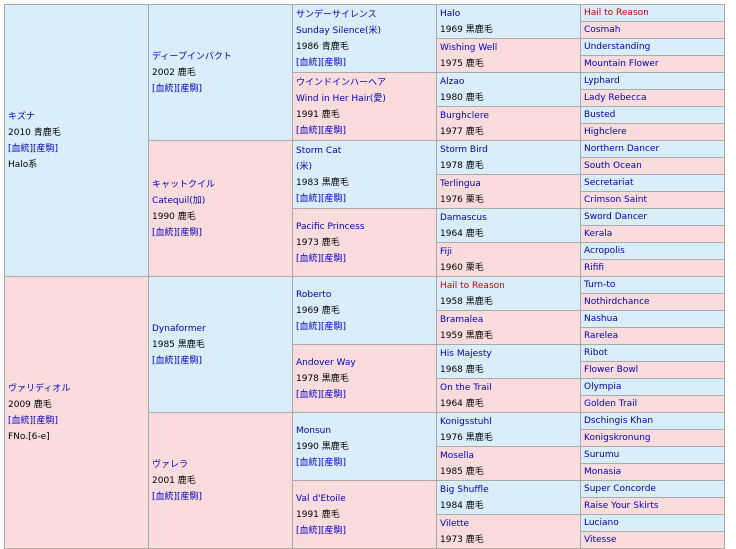 The width and height of the screenshot is (736, 549). I want to click on g5-horse-name-link: Dschingis Khan, so click(619, 421).